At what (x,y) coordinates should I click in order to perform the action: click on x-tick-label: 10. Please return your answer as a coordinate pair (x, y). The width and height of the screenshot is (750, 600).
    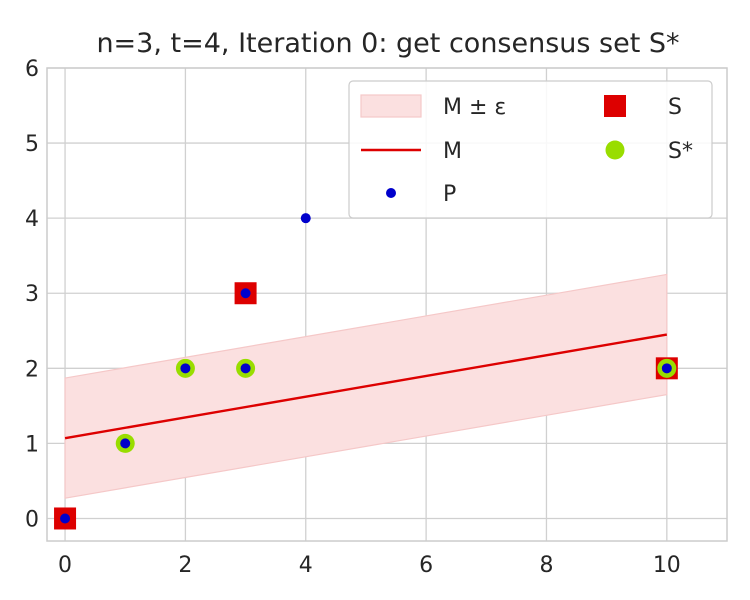
    Looking at the image, I should click on (667, 565).